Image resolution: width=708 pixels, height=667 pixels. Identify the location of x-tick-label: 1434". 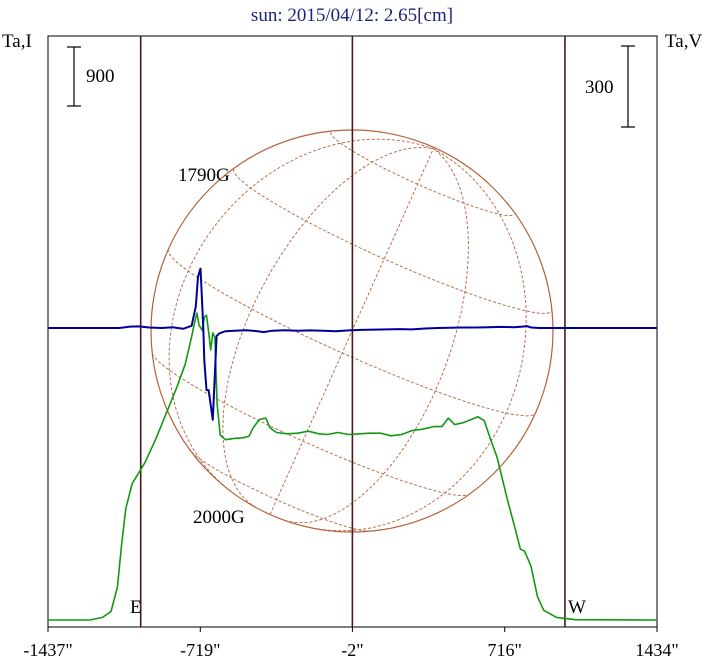
(656, 650).